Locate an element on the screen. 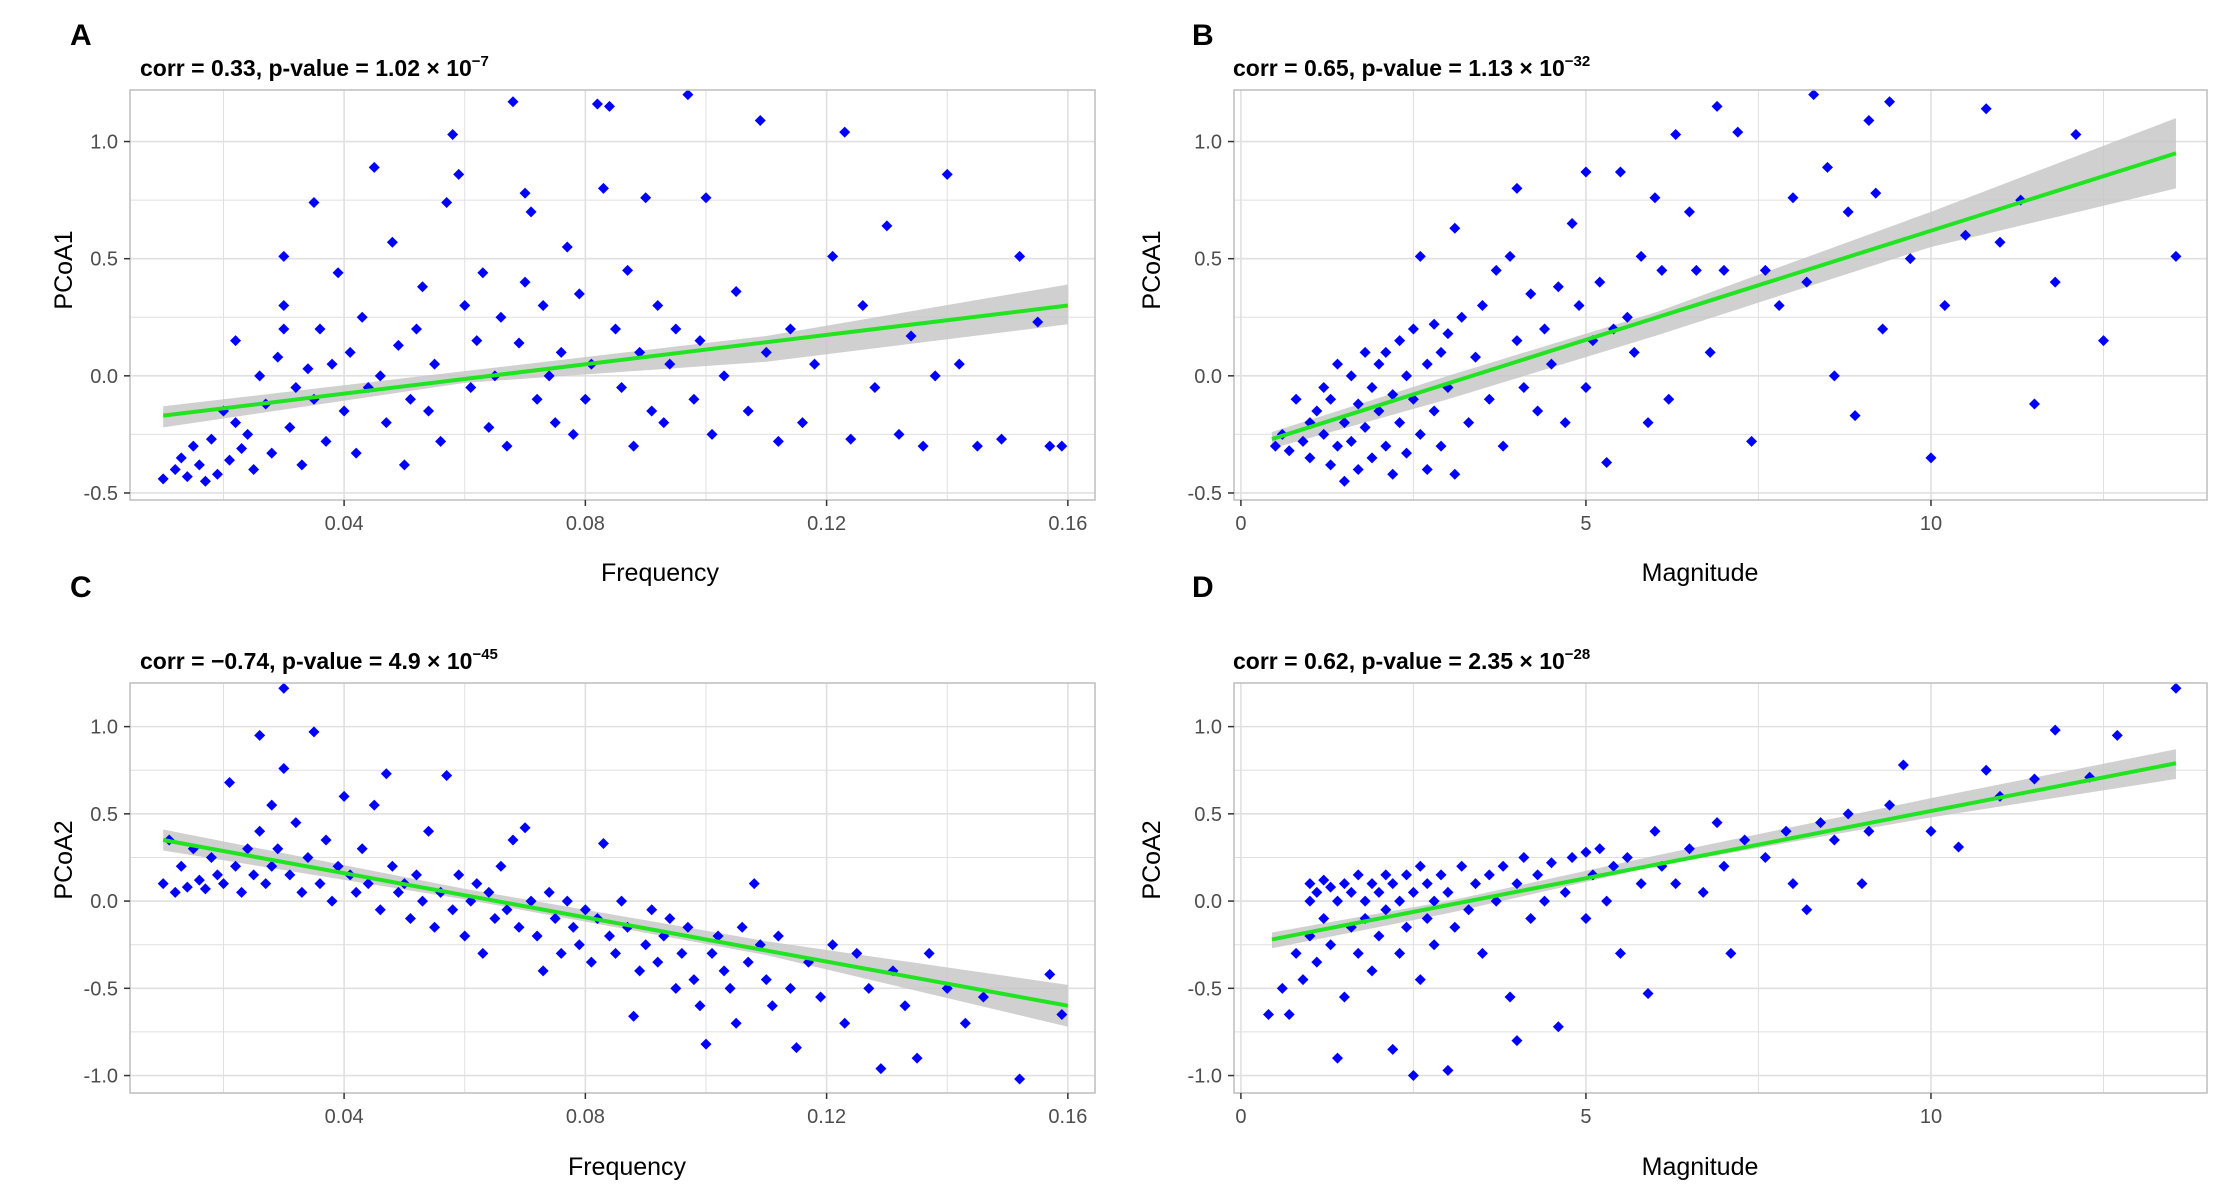 This screenshot has height=1186, width=2223. x-tick-label: 5 is located at coordinates (1585, 1117).